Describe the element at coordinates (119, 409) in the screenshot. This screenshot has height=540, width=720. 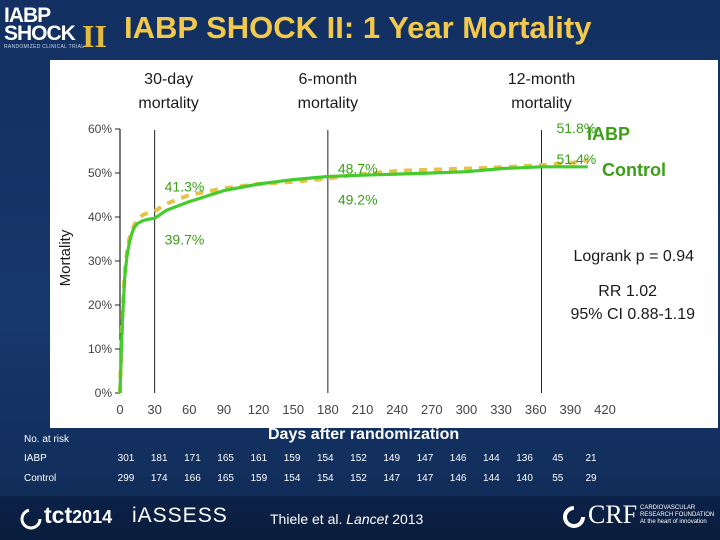
I see `x-tick-label: 0` at that location.